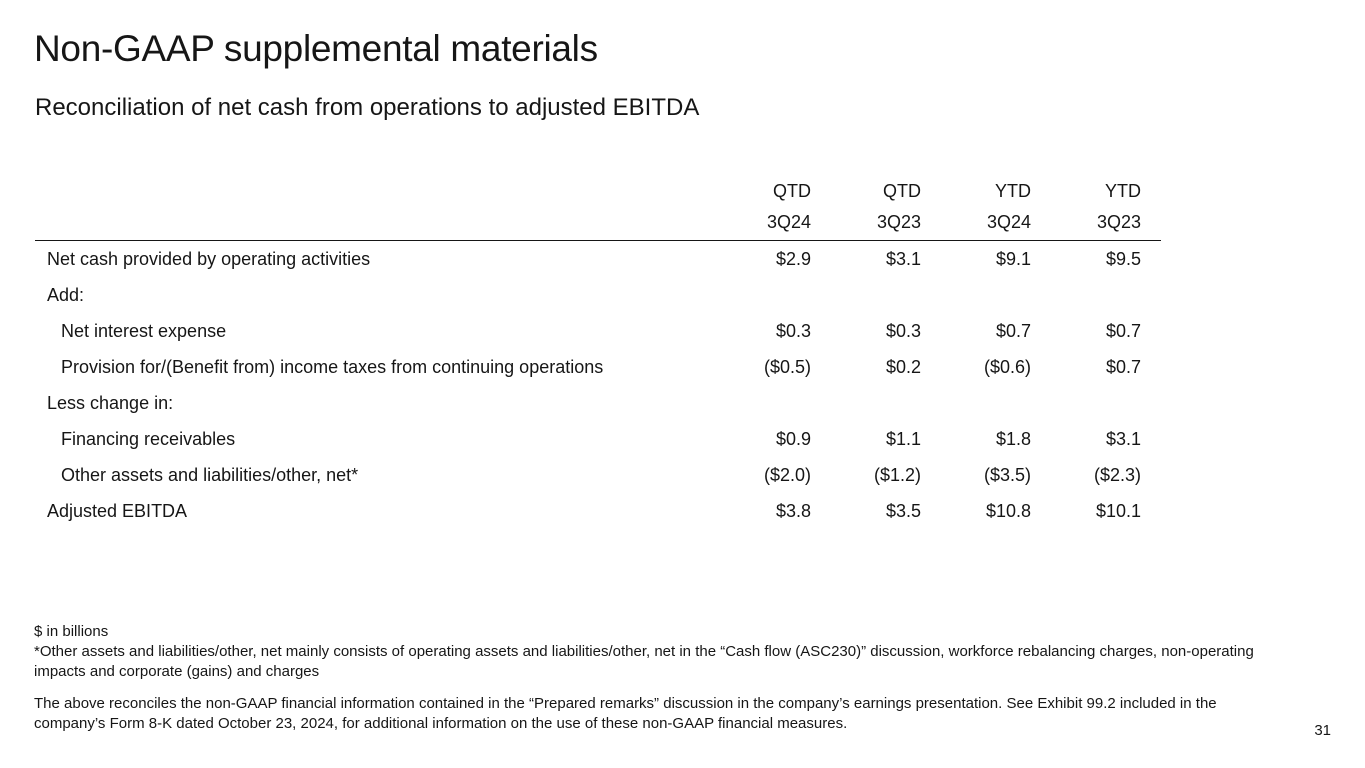 Image resolution: width=1365 pixels, height=768 pixels. Describe the element at coordinates (787, 366) in the screenshot. I see `cell-value: ($0.5)` at that location.